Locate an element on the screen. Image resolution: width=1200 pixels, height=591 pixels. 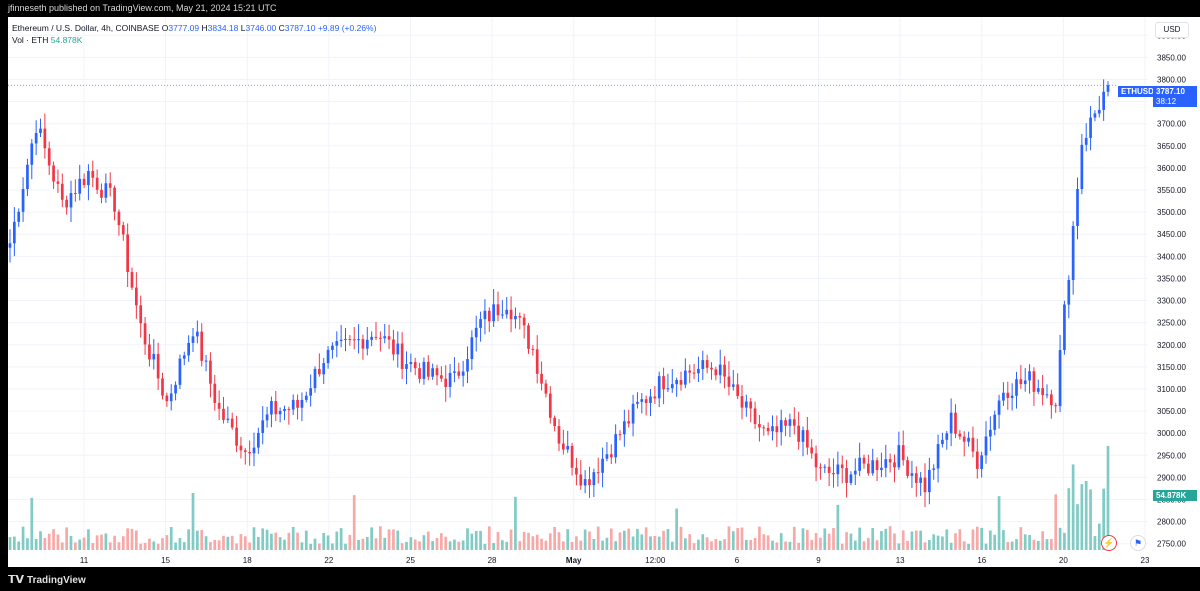
countdown-badge: 38:12 is located at coordinates (1175, 101).